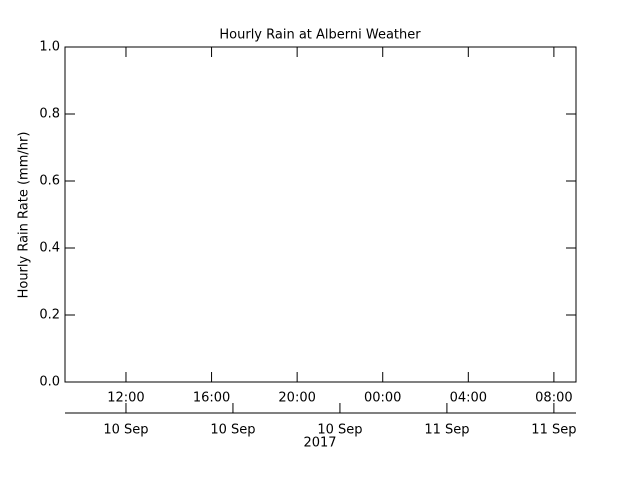 This screenshot has width=640, height=480. Describe the element at coordinates (320, 35) in the screenshot. I see `chart-title: Hourly Rain at Alberni Weather` at that location.